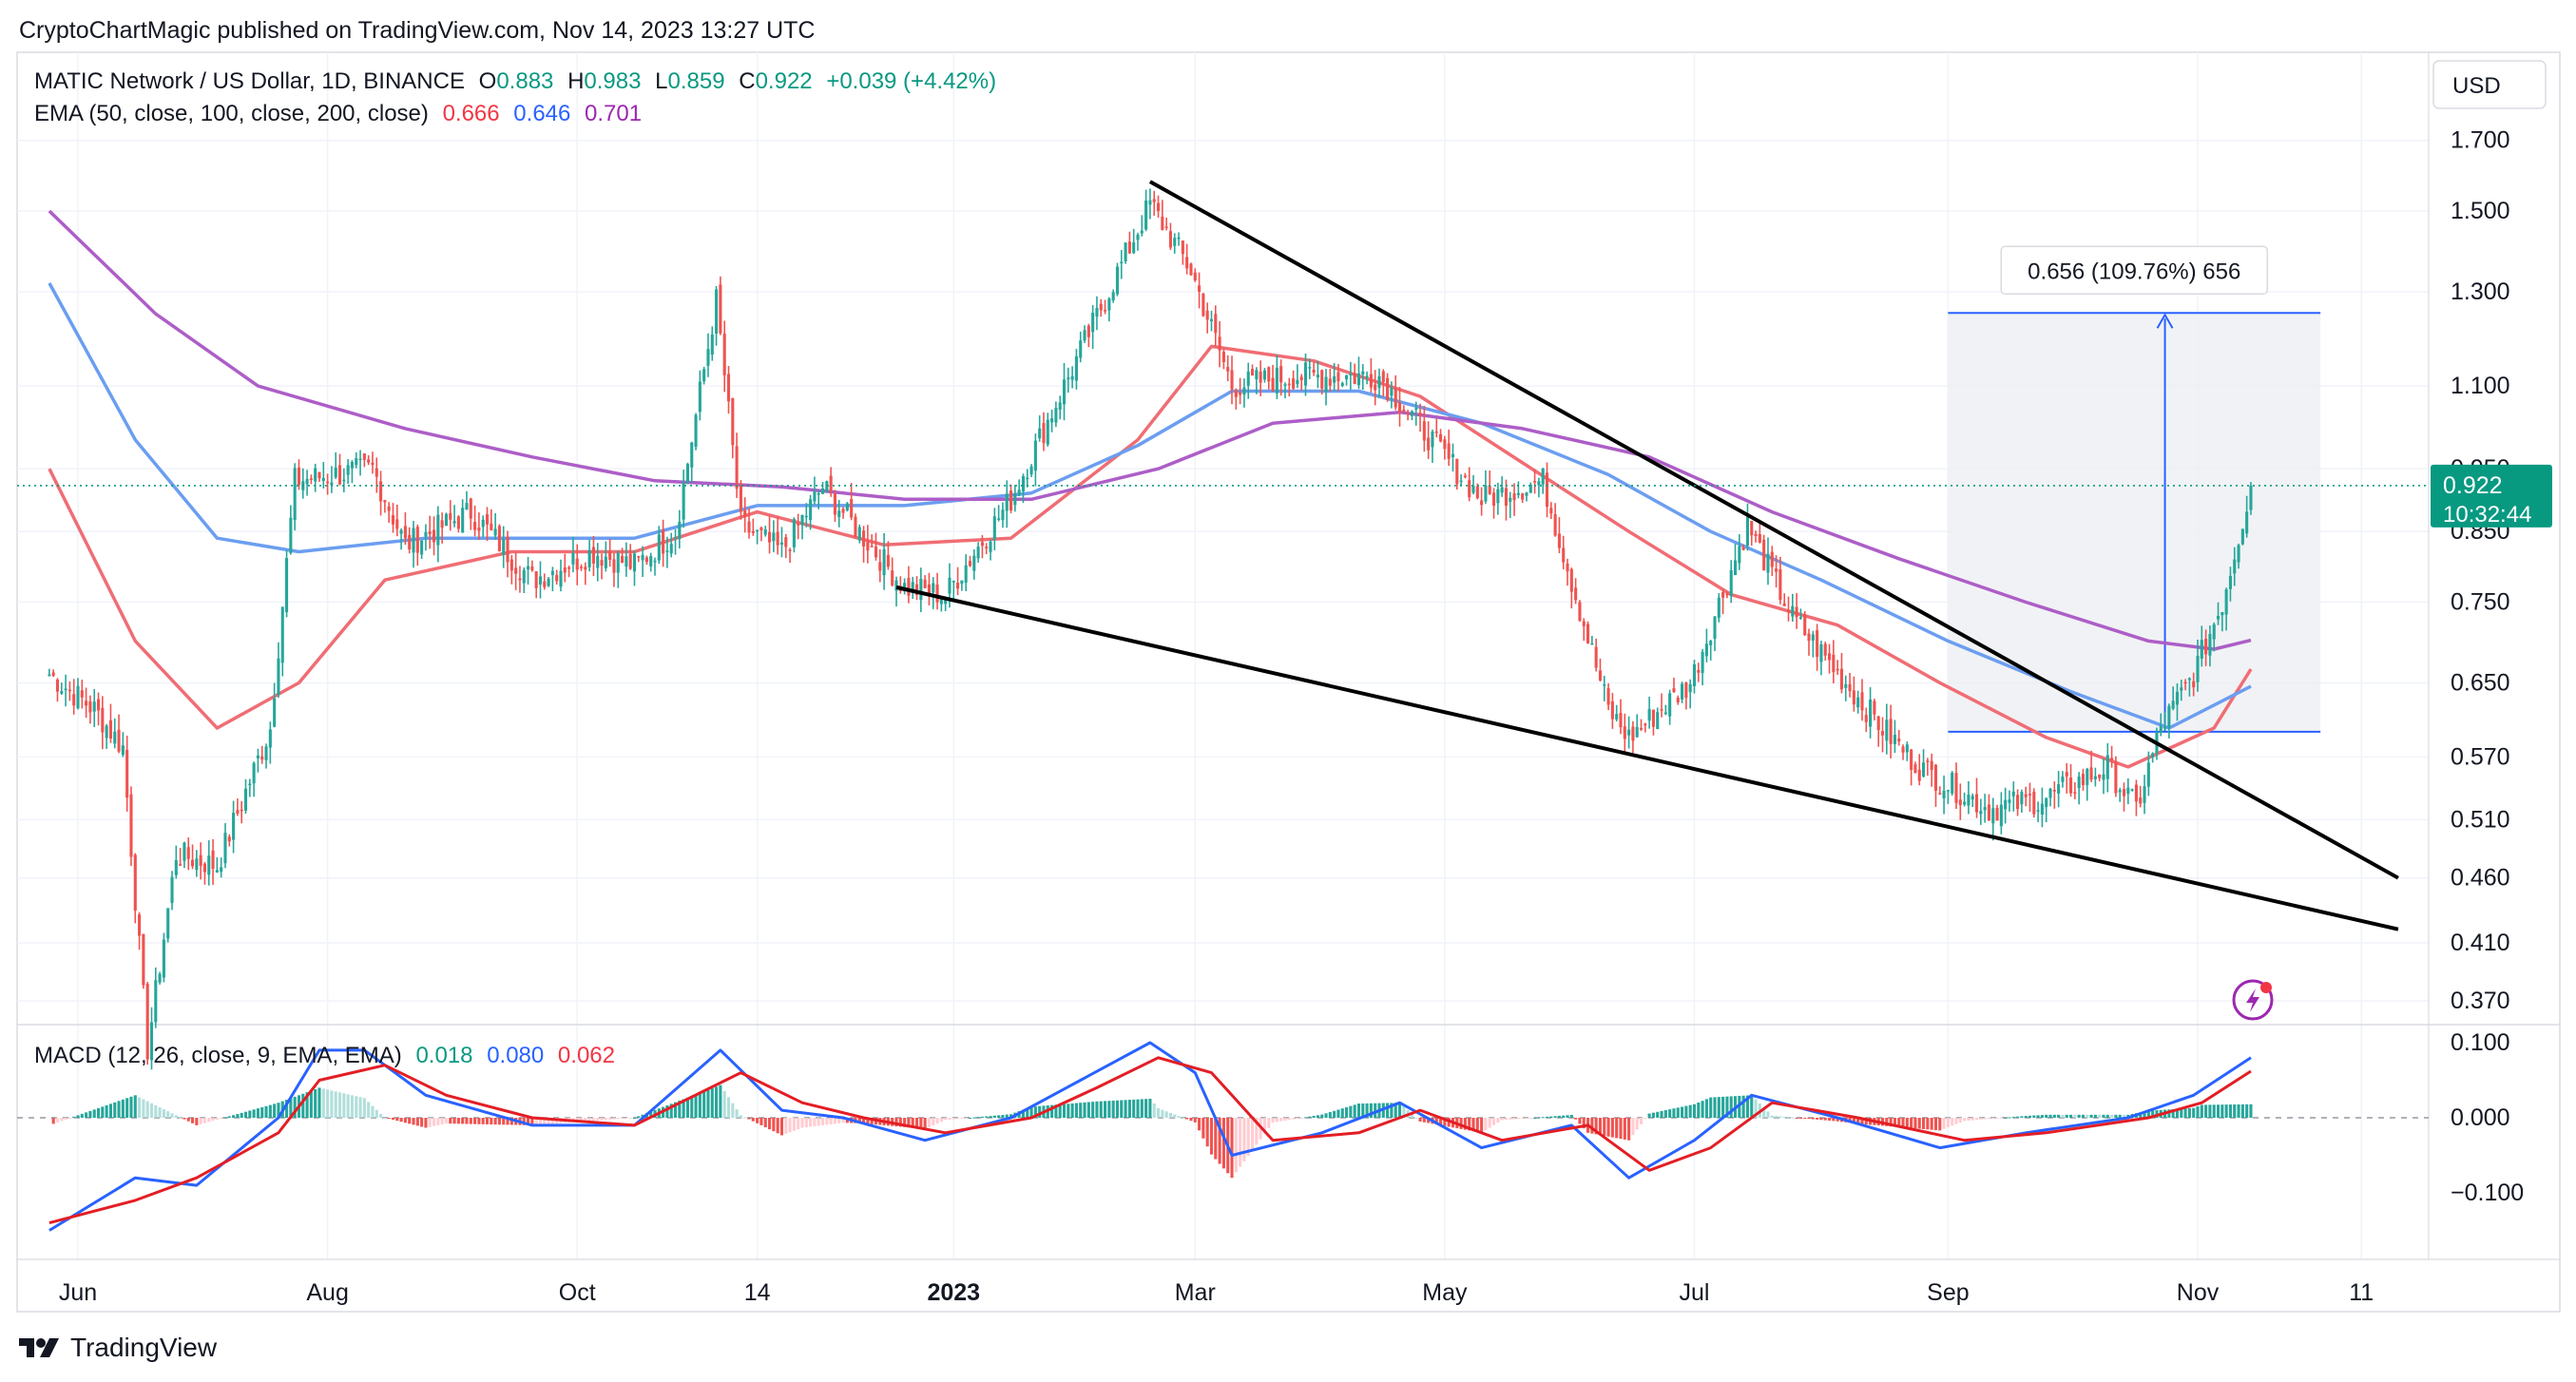  I want to click on measure-label-box, so click(2134, 271).